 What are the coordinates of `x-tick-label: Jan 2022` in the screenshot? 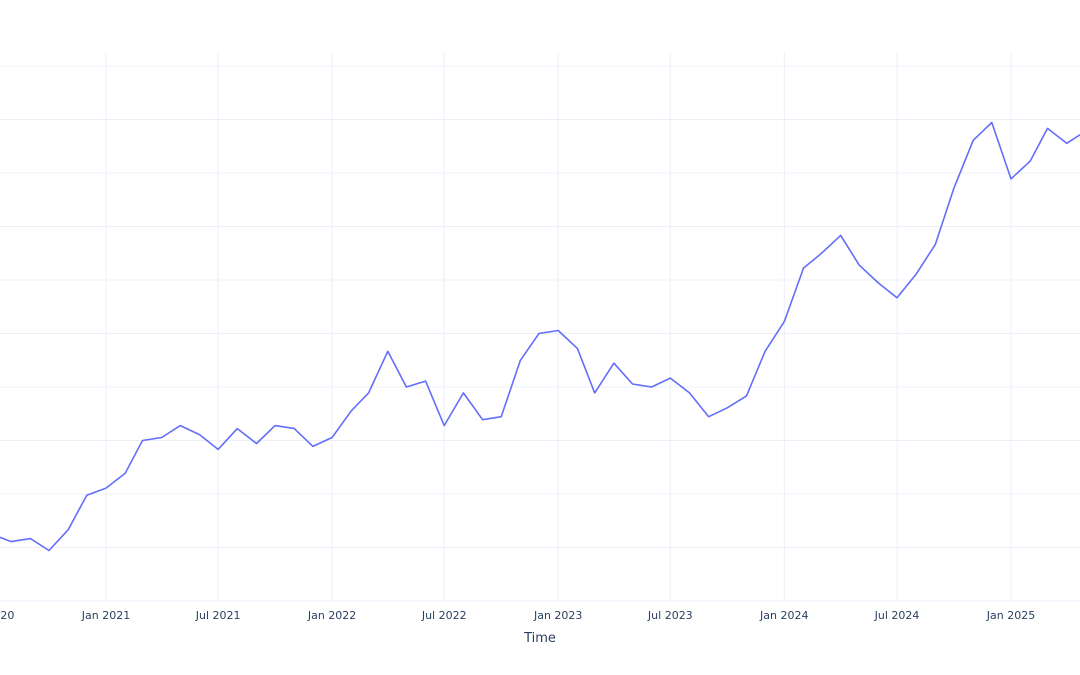 It's located at (331, 615).